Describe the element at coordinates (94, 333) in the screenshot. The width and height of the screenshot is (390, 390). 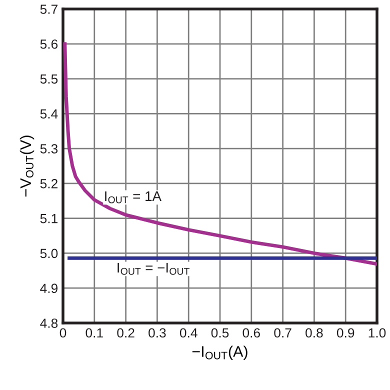
I see `x-tick-label: 0.1` at that location.